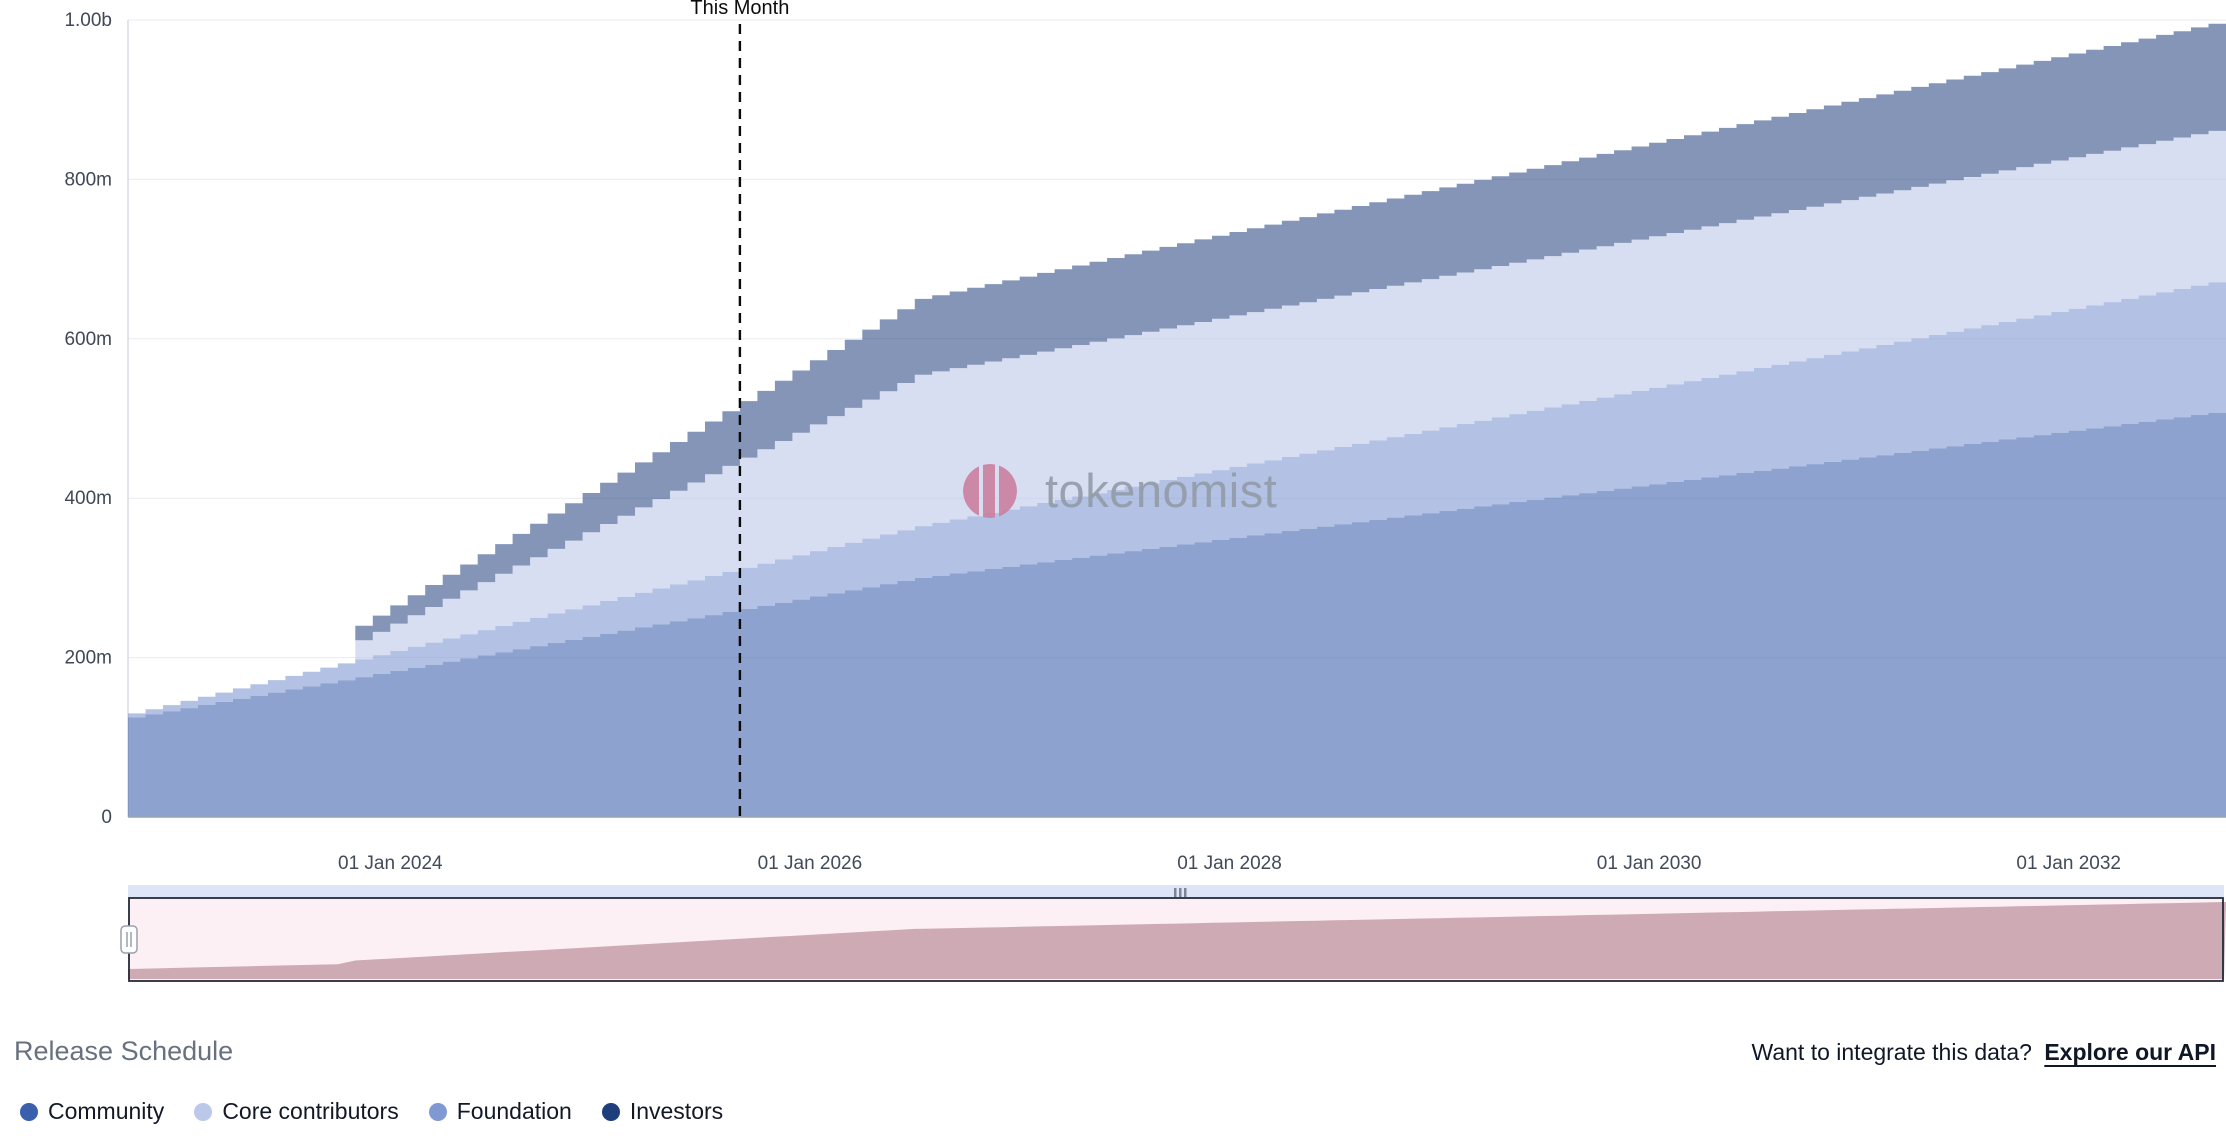  What do you see at coordinates (676, 1111) in the screenshot?
I see `legend-label-investors: Investors` at bounding box center [676, 1111].